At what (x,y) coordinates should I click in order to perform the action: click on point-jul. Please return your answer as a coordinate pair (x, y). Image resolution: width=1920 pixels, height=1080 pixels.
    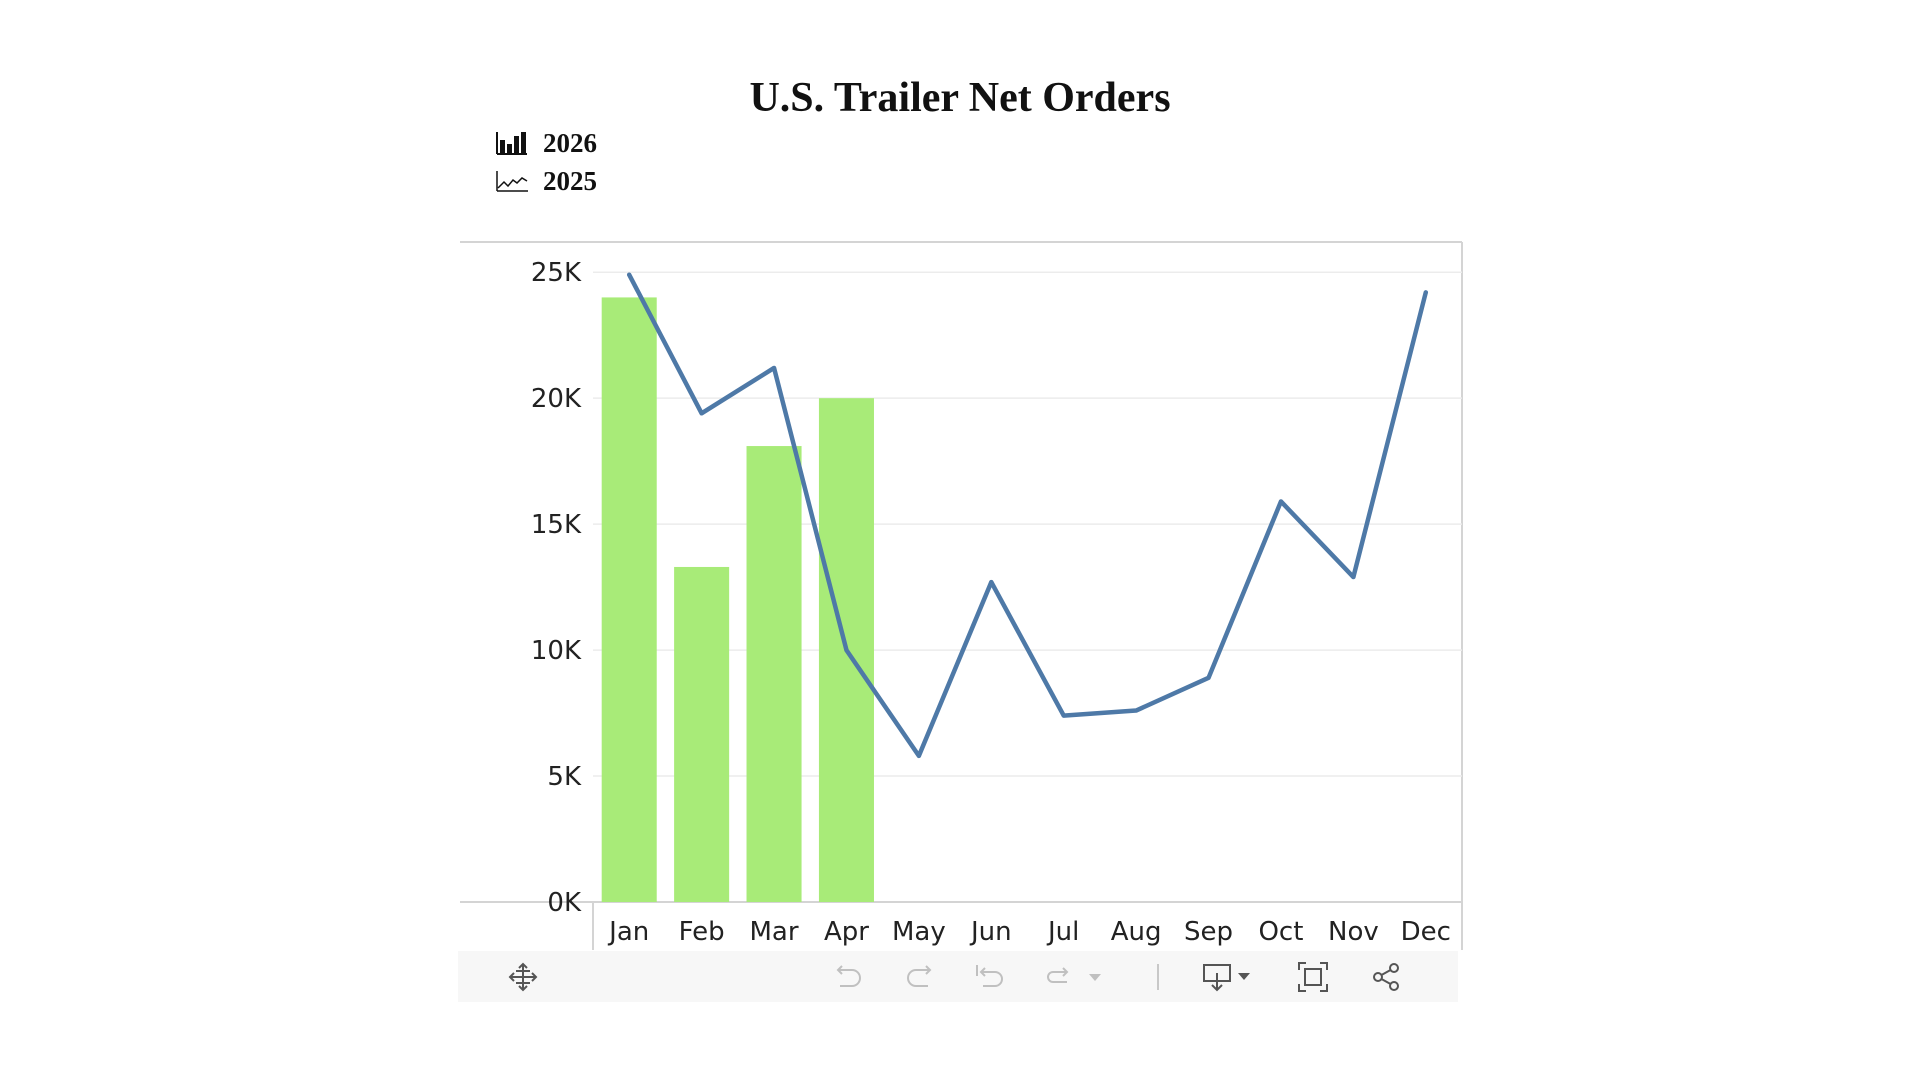
    Looking at the image, I should click on (1063, 715).